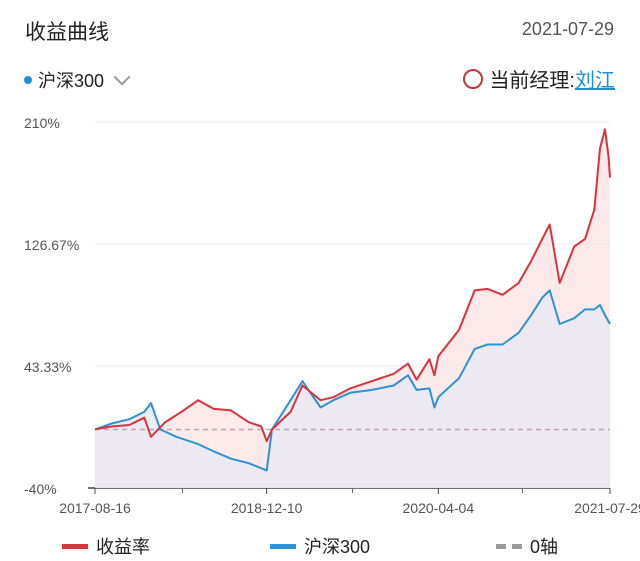  Describe the element at coordinates (527, 546) in the screenshot. I see `legend-zero: 0轴` at that location.